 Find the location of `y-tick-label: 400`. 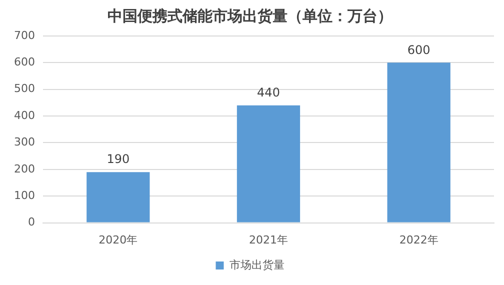

y-tick-label: 400 is located at coordinates (24, 115).